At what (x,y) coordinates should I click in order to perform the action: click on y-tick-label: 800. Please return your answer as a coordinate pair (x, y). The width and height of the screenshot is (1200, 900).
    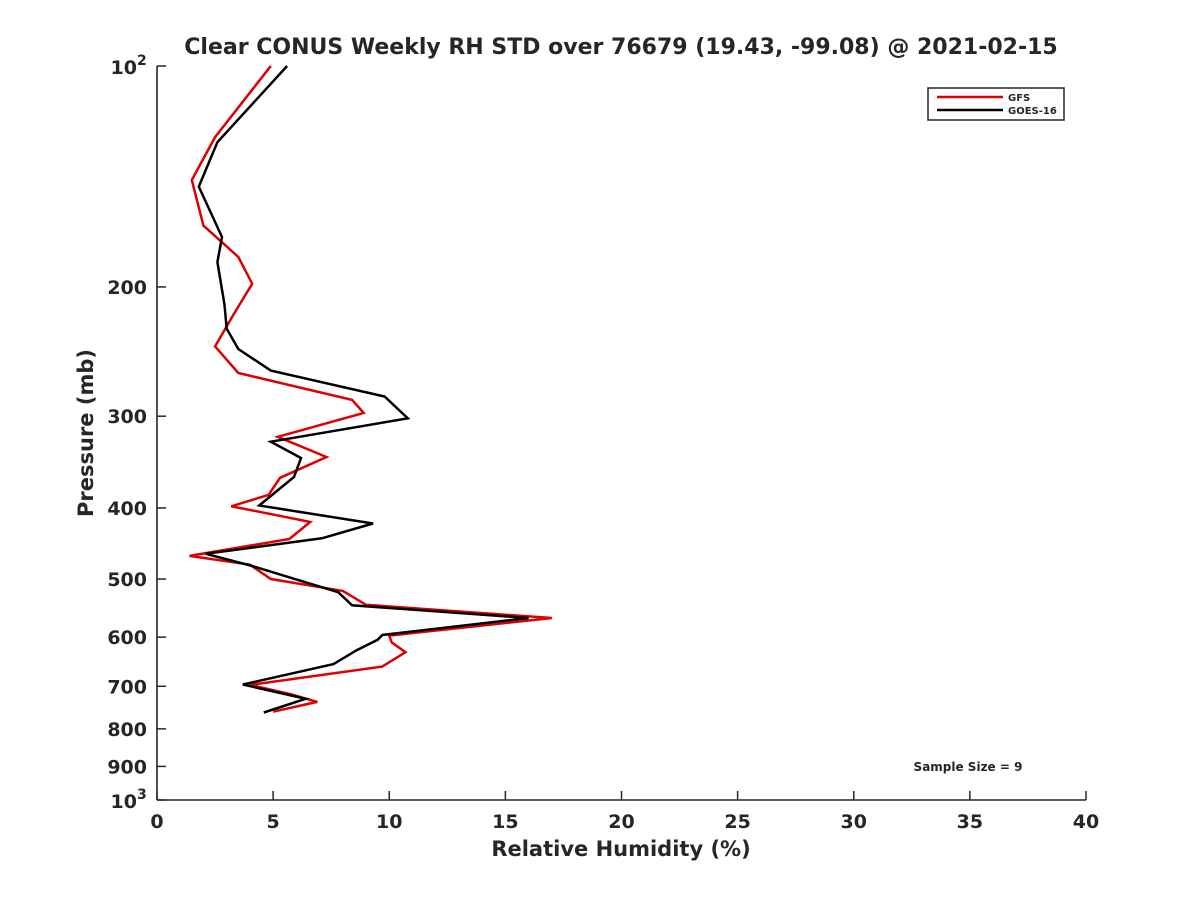
    Looking at the image, I should click on (127, 730).